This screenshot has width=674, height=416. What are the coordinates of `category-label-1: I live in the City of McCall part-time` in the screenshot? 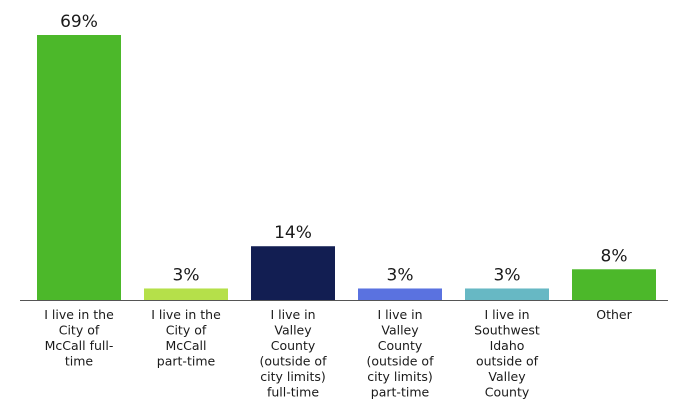 It's located at (186, 338).